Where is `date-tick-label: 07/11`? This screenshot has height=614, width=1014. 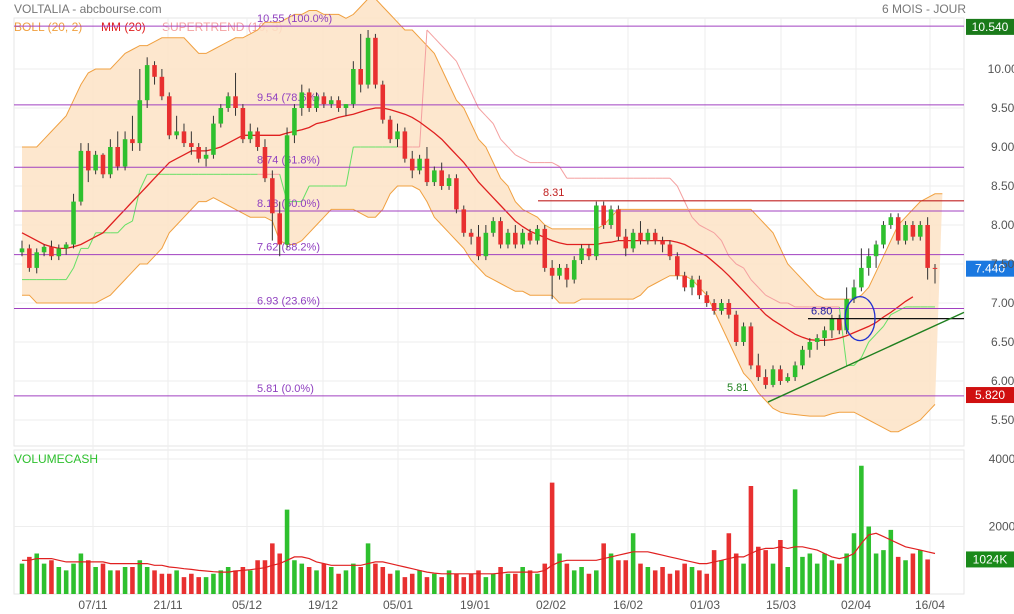 date-tick-label: 07/11 is located at coordinates (92, 605).